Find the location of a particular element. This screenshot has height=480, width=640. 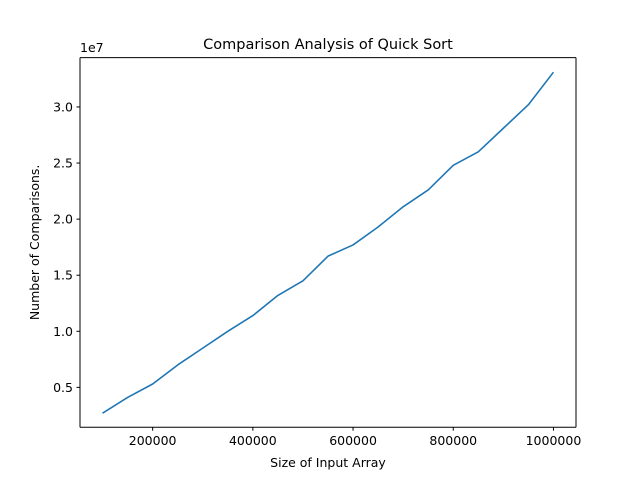

x-axis-ticks: 200000 400000 600000 800000 1000000 is located at coordinates (355, 437).